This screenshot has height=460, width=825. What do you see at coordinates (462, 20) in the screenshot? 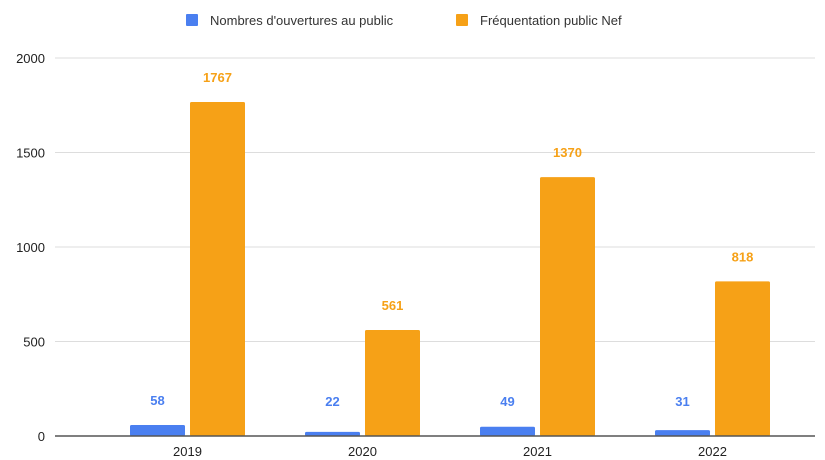
I see `legend-swatch-attendance` at bounding box center [462, 20].